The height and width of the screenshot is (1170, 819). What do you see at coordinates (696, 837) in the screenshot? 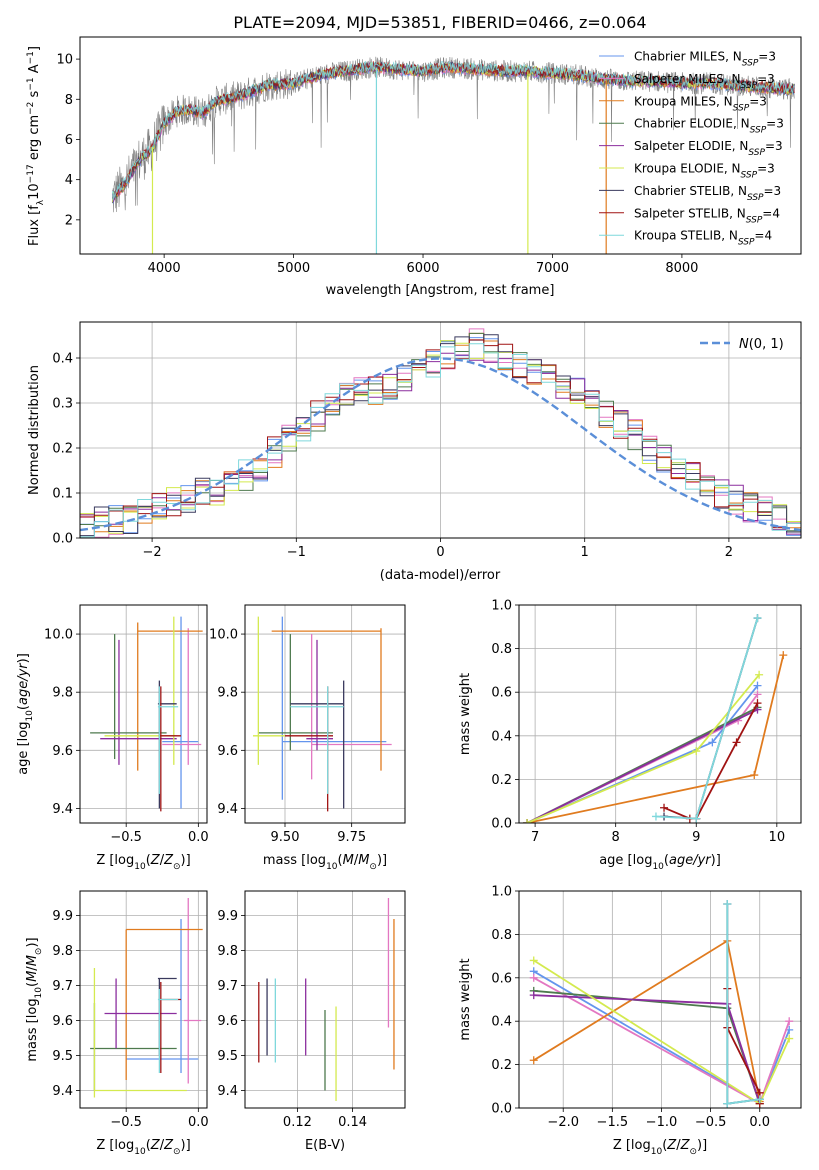
I see `x-tick-label: 9` at bounding box center [696, 837].